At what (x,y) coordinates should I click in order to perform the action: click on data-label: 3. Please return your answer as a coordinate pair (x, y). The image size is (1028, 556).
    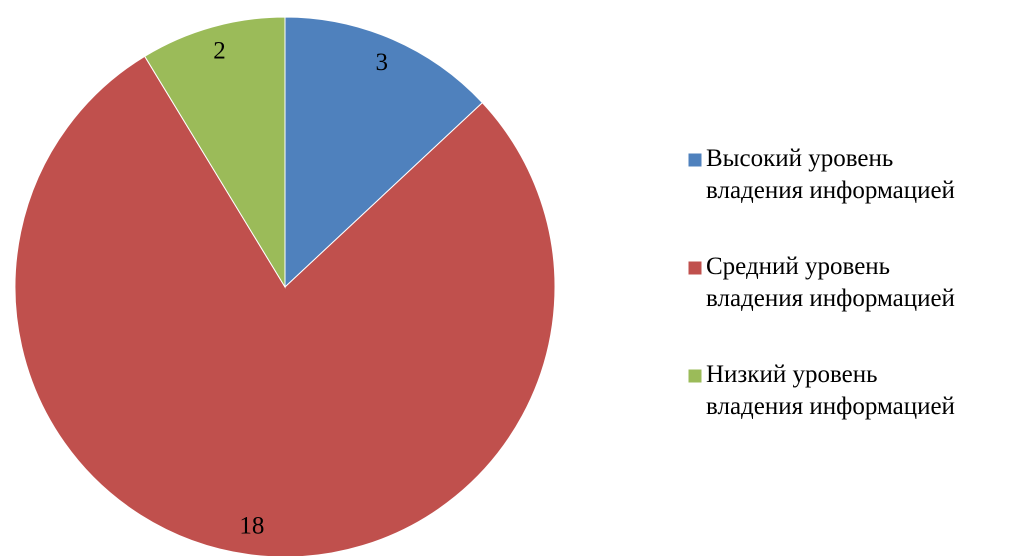
    Looking at the image, I should click on (382, 62).